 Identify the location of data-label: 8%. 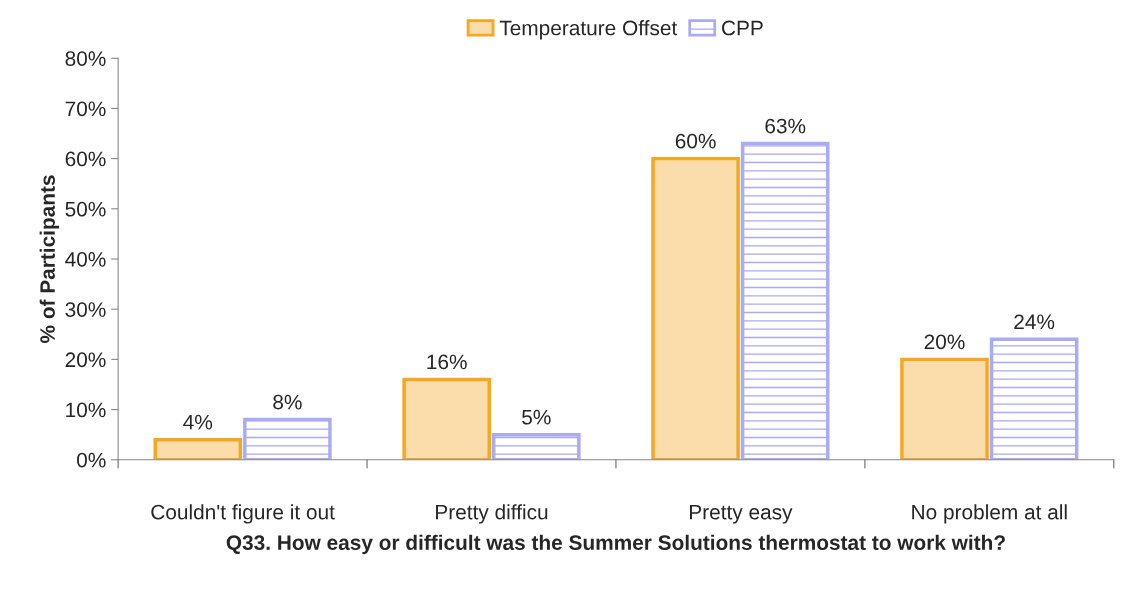
(287, 402).